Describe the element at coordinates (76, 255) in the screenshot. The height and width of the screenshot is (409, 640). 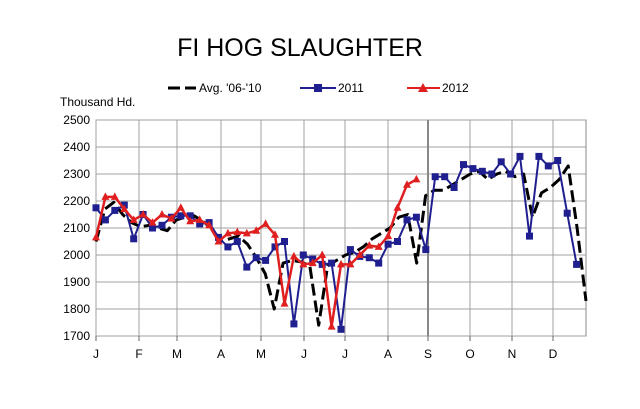
I see `y-tick-label: 2000` at that location.